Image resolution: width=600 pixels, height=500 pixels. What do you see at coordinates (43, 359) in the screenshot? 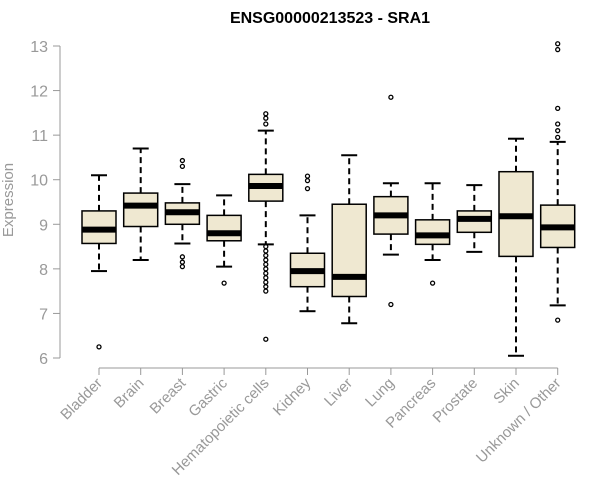
I see `y-tick-label: 6` at bounding box center [43, 359].